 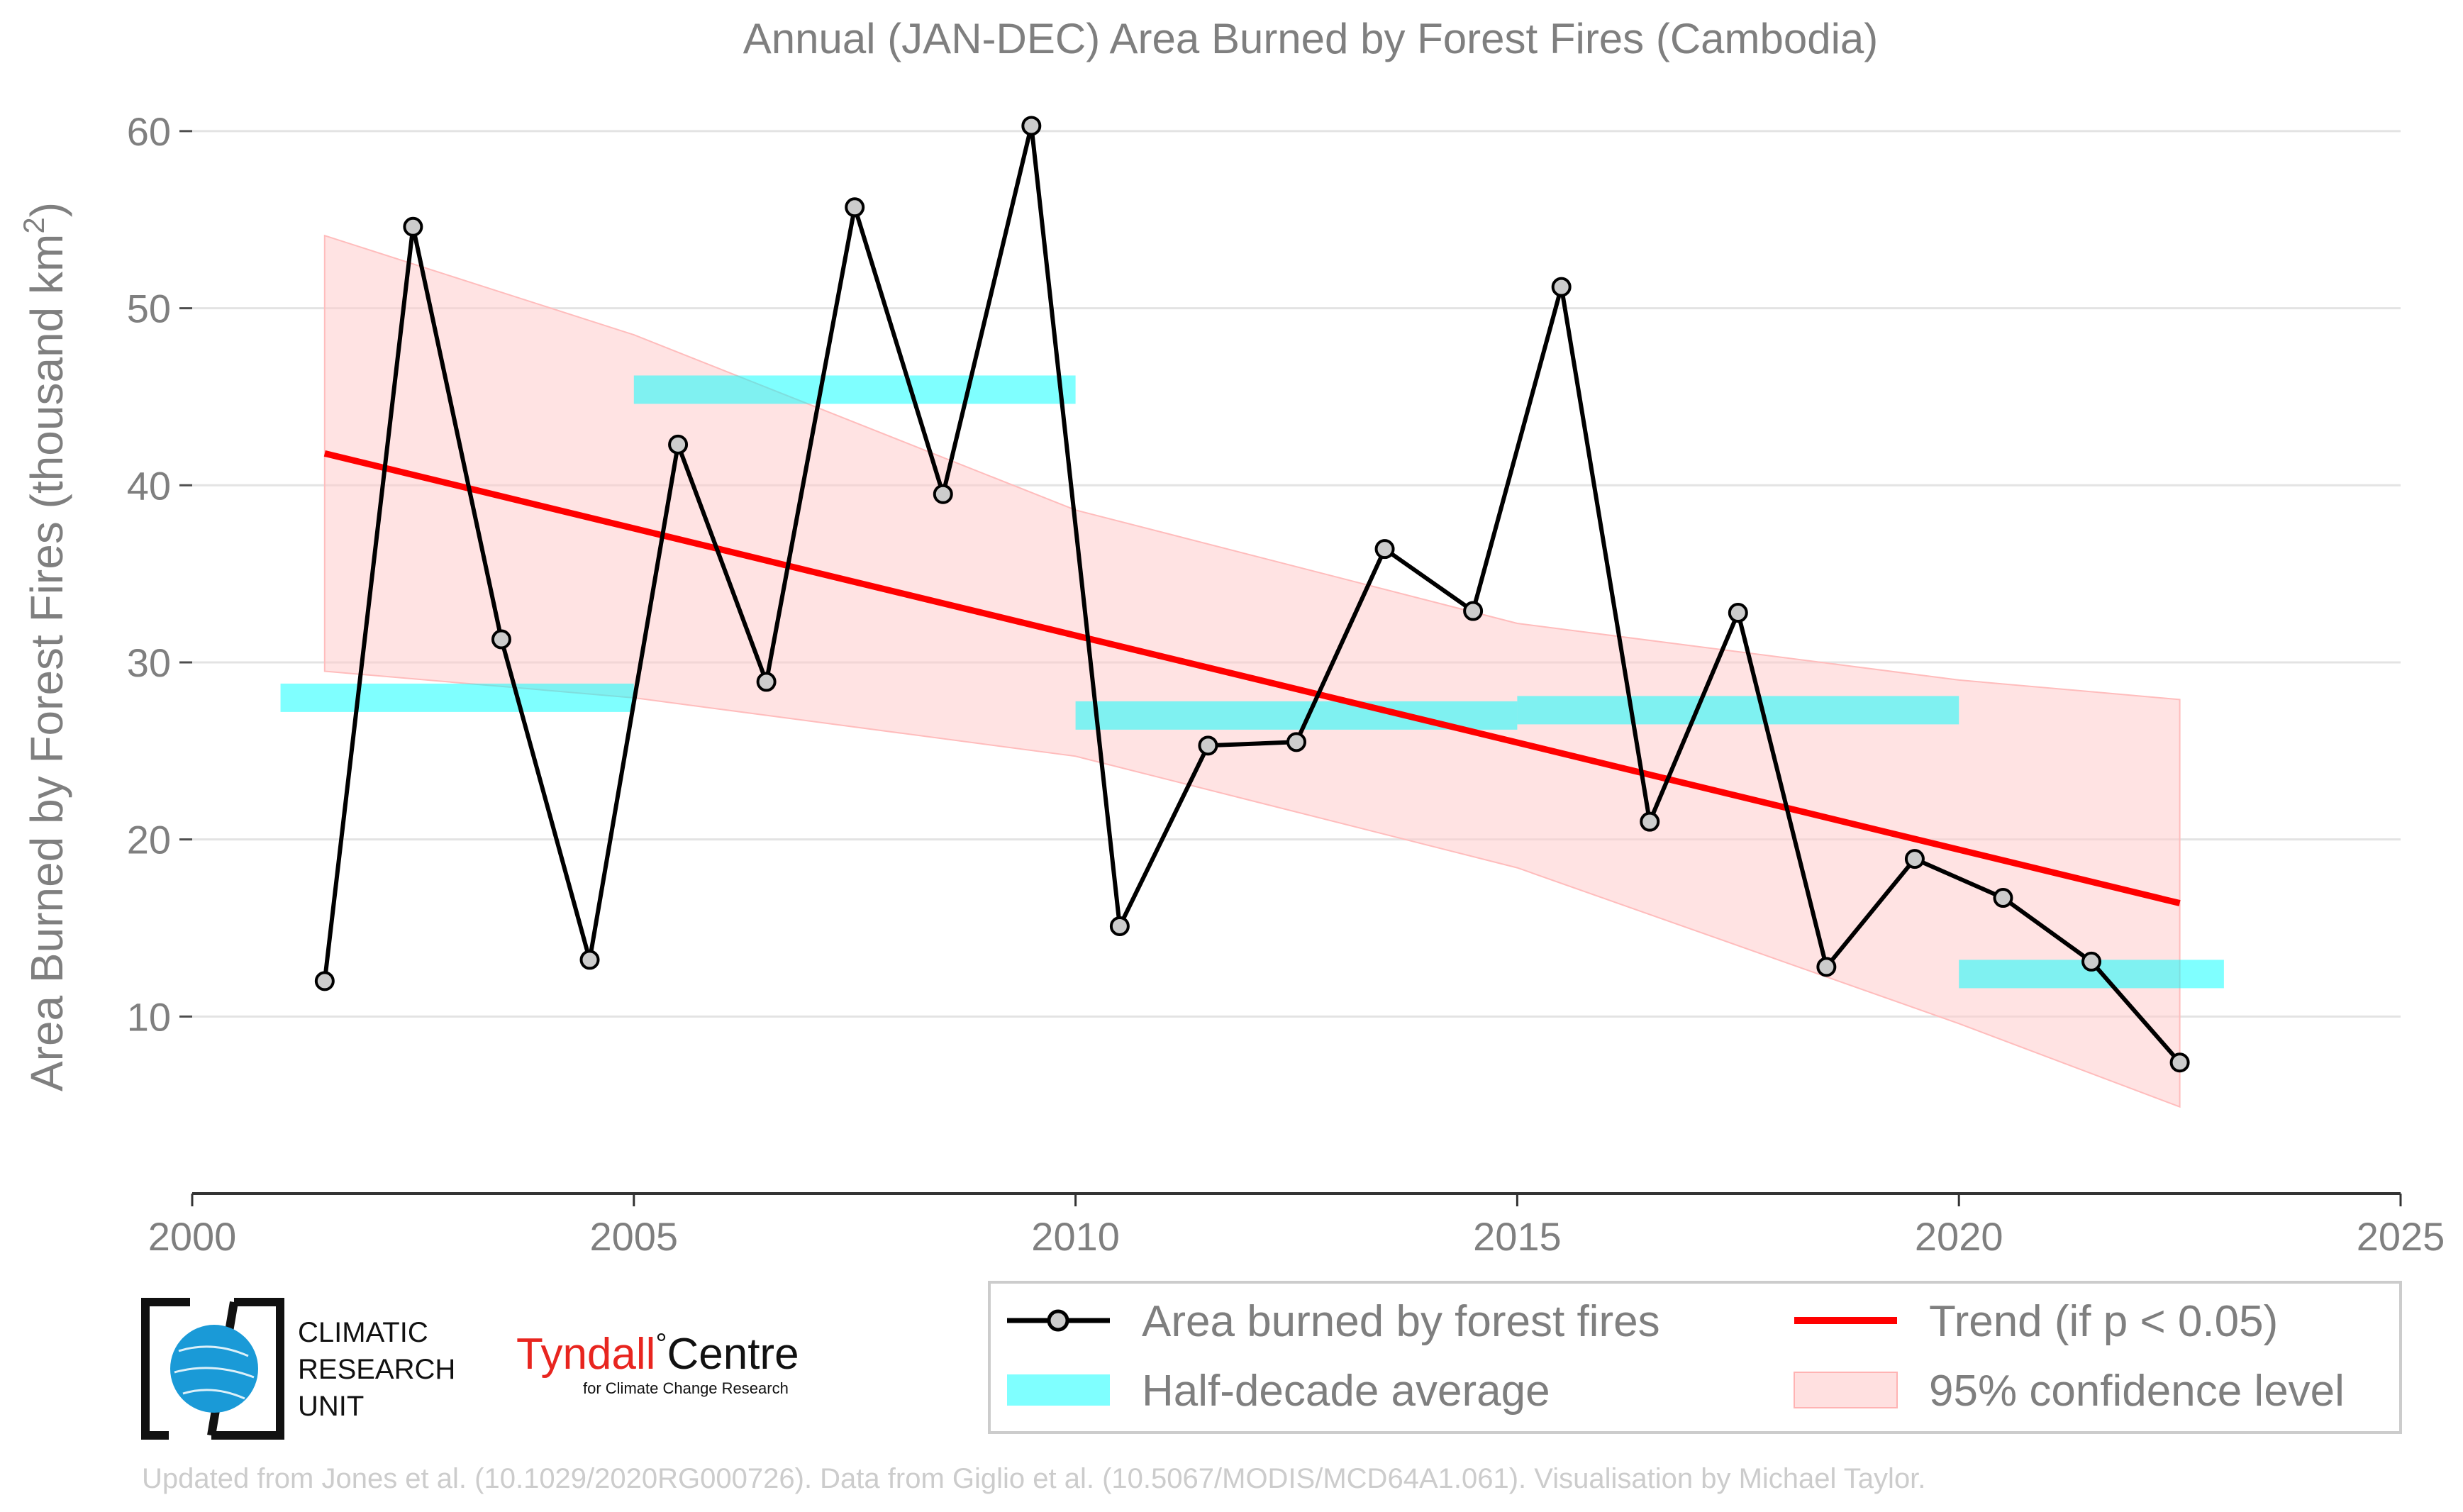 What do you see at coordinates (149, 840) in the screenshot?
I see `y-tick-label-20: 20` at bounding box center [149, 840].